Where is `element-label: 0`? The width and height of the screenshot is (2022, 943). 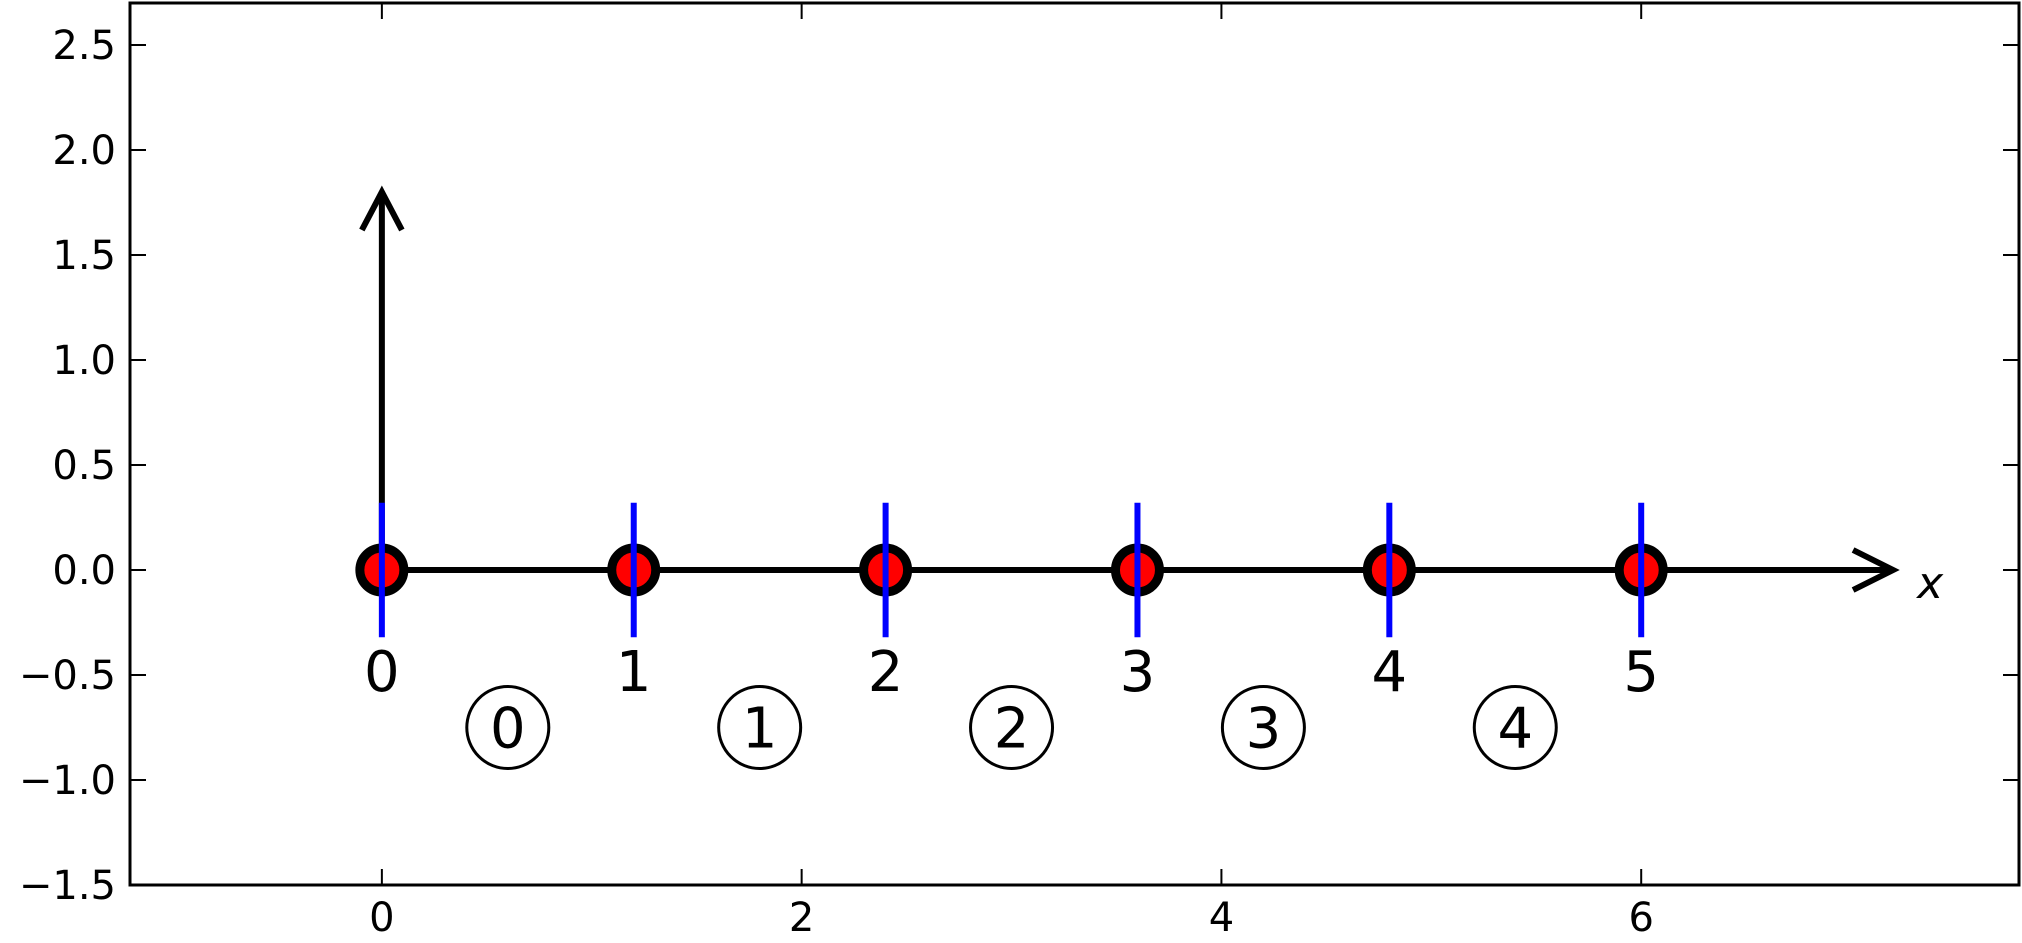 element-label: 0 is located at coordinates (508, 729).